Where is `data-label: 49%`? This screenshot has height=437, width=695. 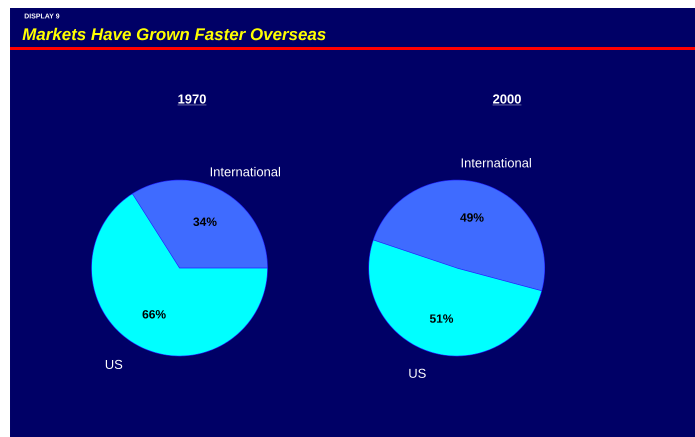
data-label: 49% is located at coordinates (472, 217).